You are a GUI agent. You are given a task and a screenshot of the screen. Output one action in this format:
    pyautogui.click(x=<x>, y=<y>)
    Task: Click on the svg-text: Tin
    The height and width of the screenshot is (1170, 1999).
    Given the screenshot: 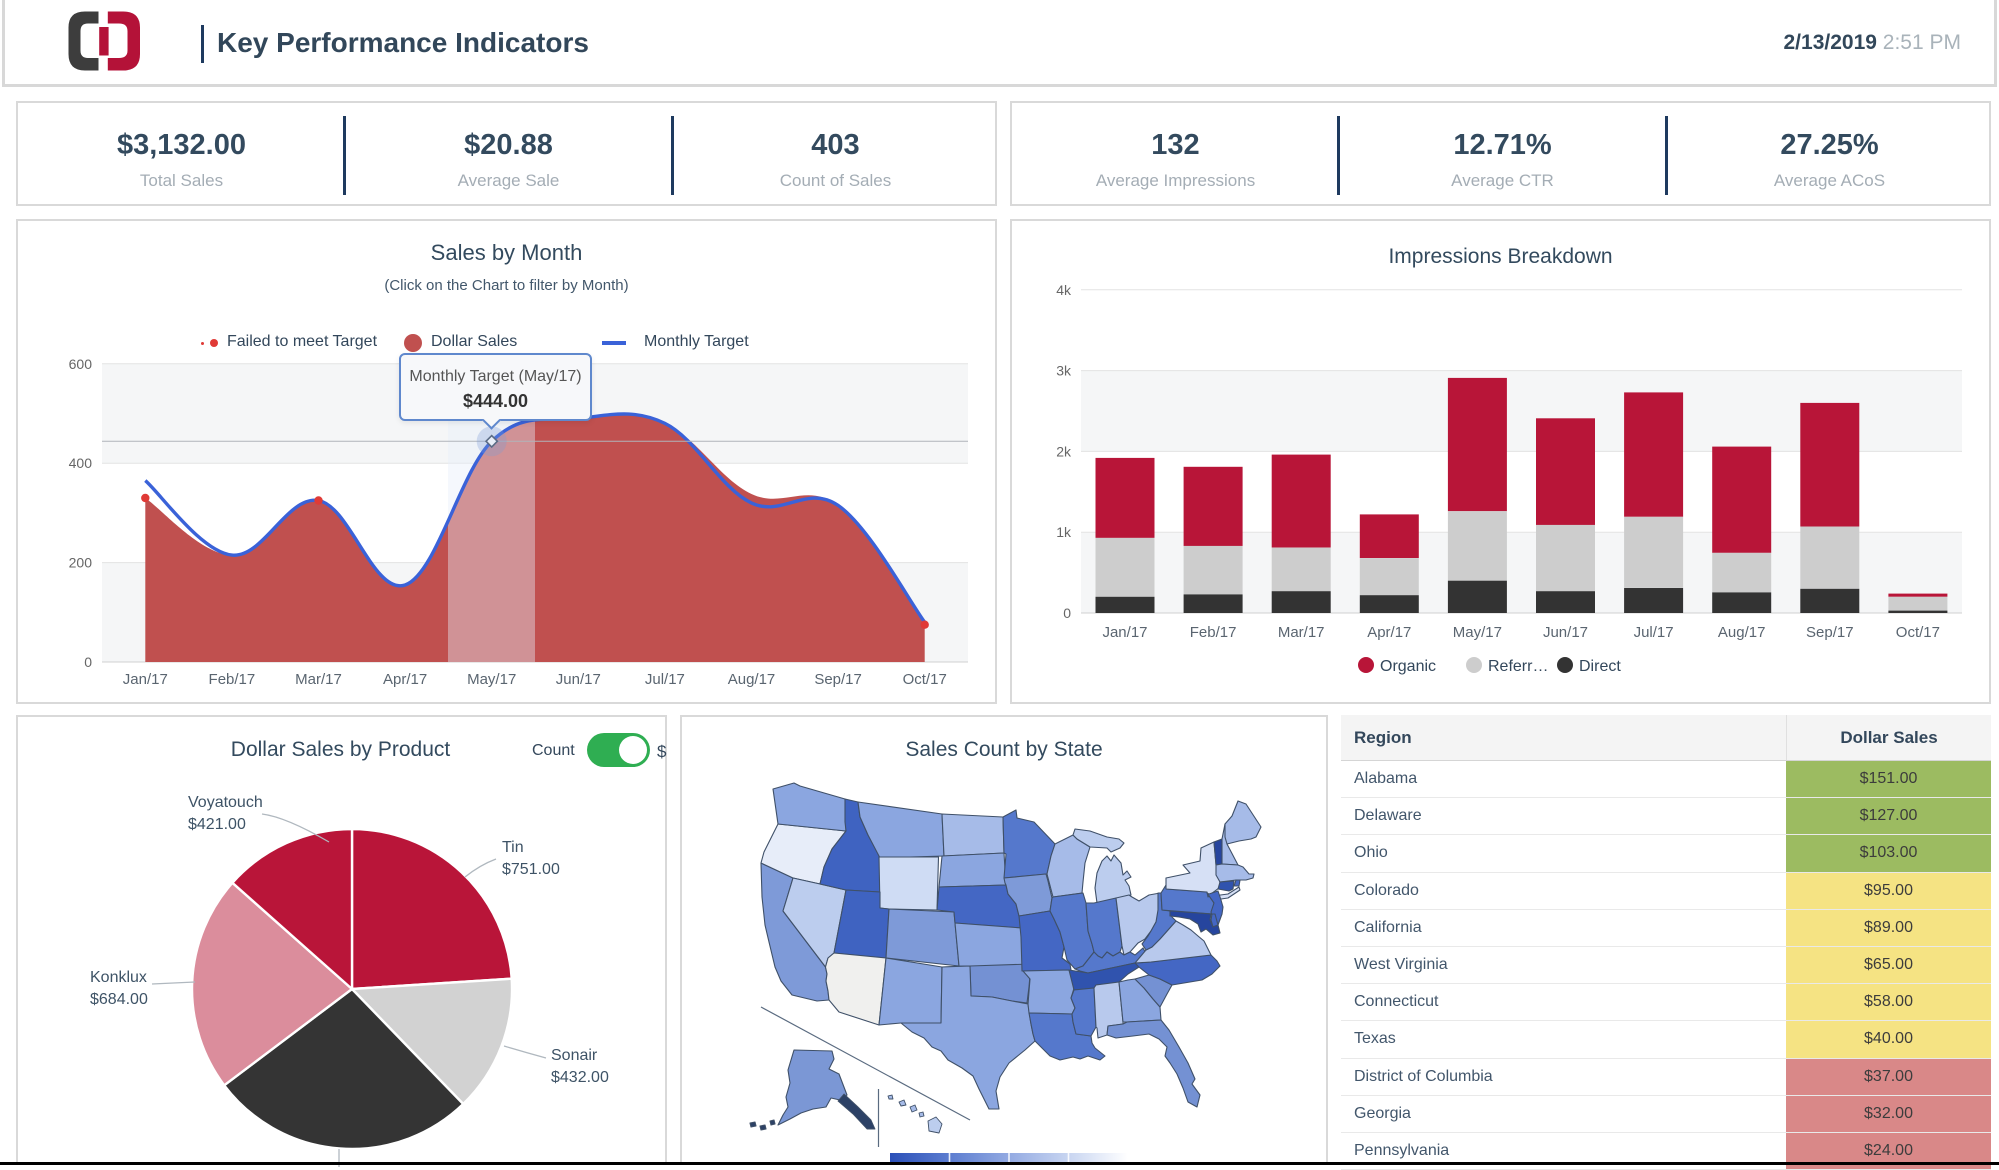 What is the action you would take?
    pyautogui.click(x=513, y=847)
    